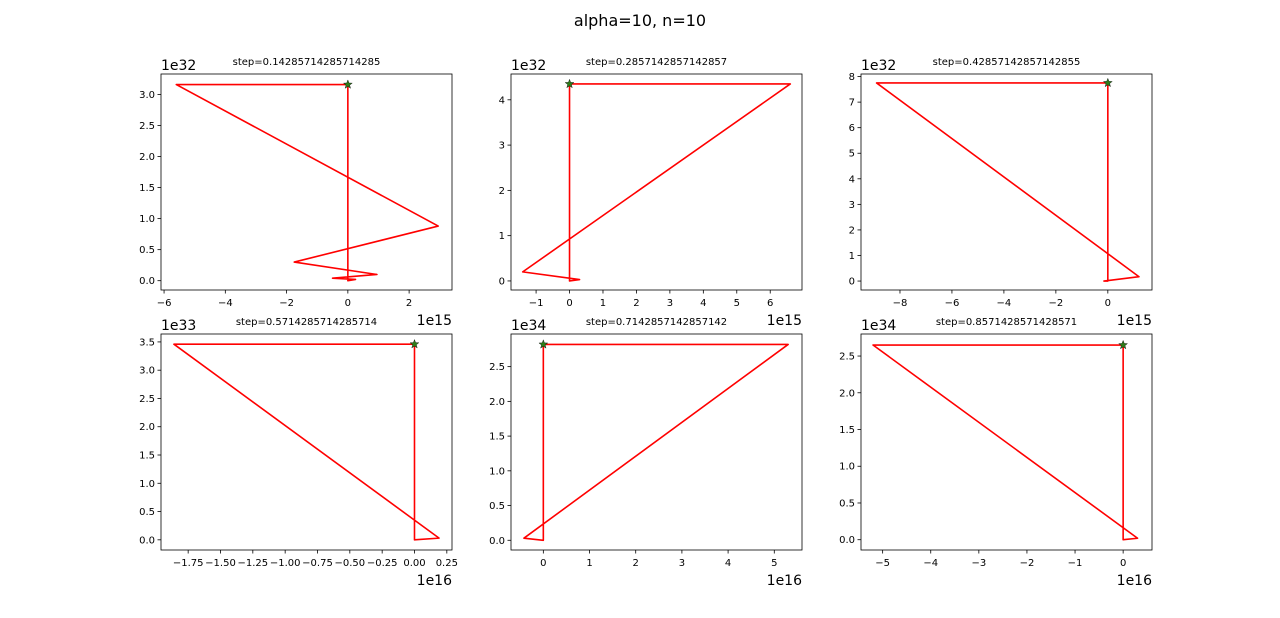 This screenshot has height=618, width=1280. What do you see at coordinates (770, 303) in the screenshot?
I see `x-tick-label: 6` at bounding box center [770, 303].